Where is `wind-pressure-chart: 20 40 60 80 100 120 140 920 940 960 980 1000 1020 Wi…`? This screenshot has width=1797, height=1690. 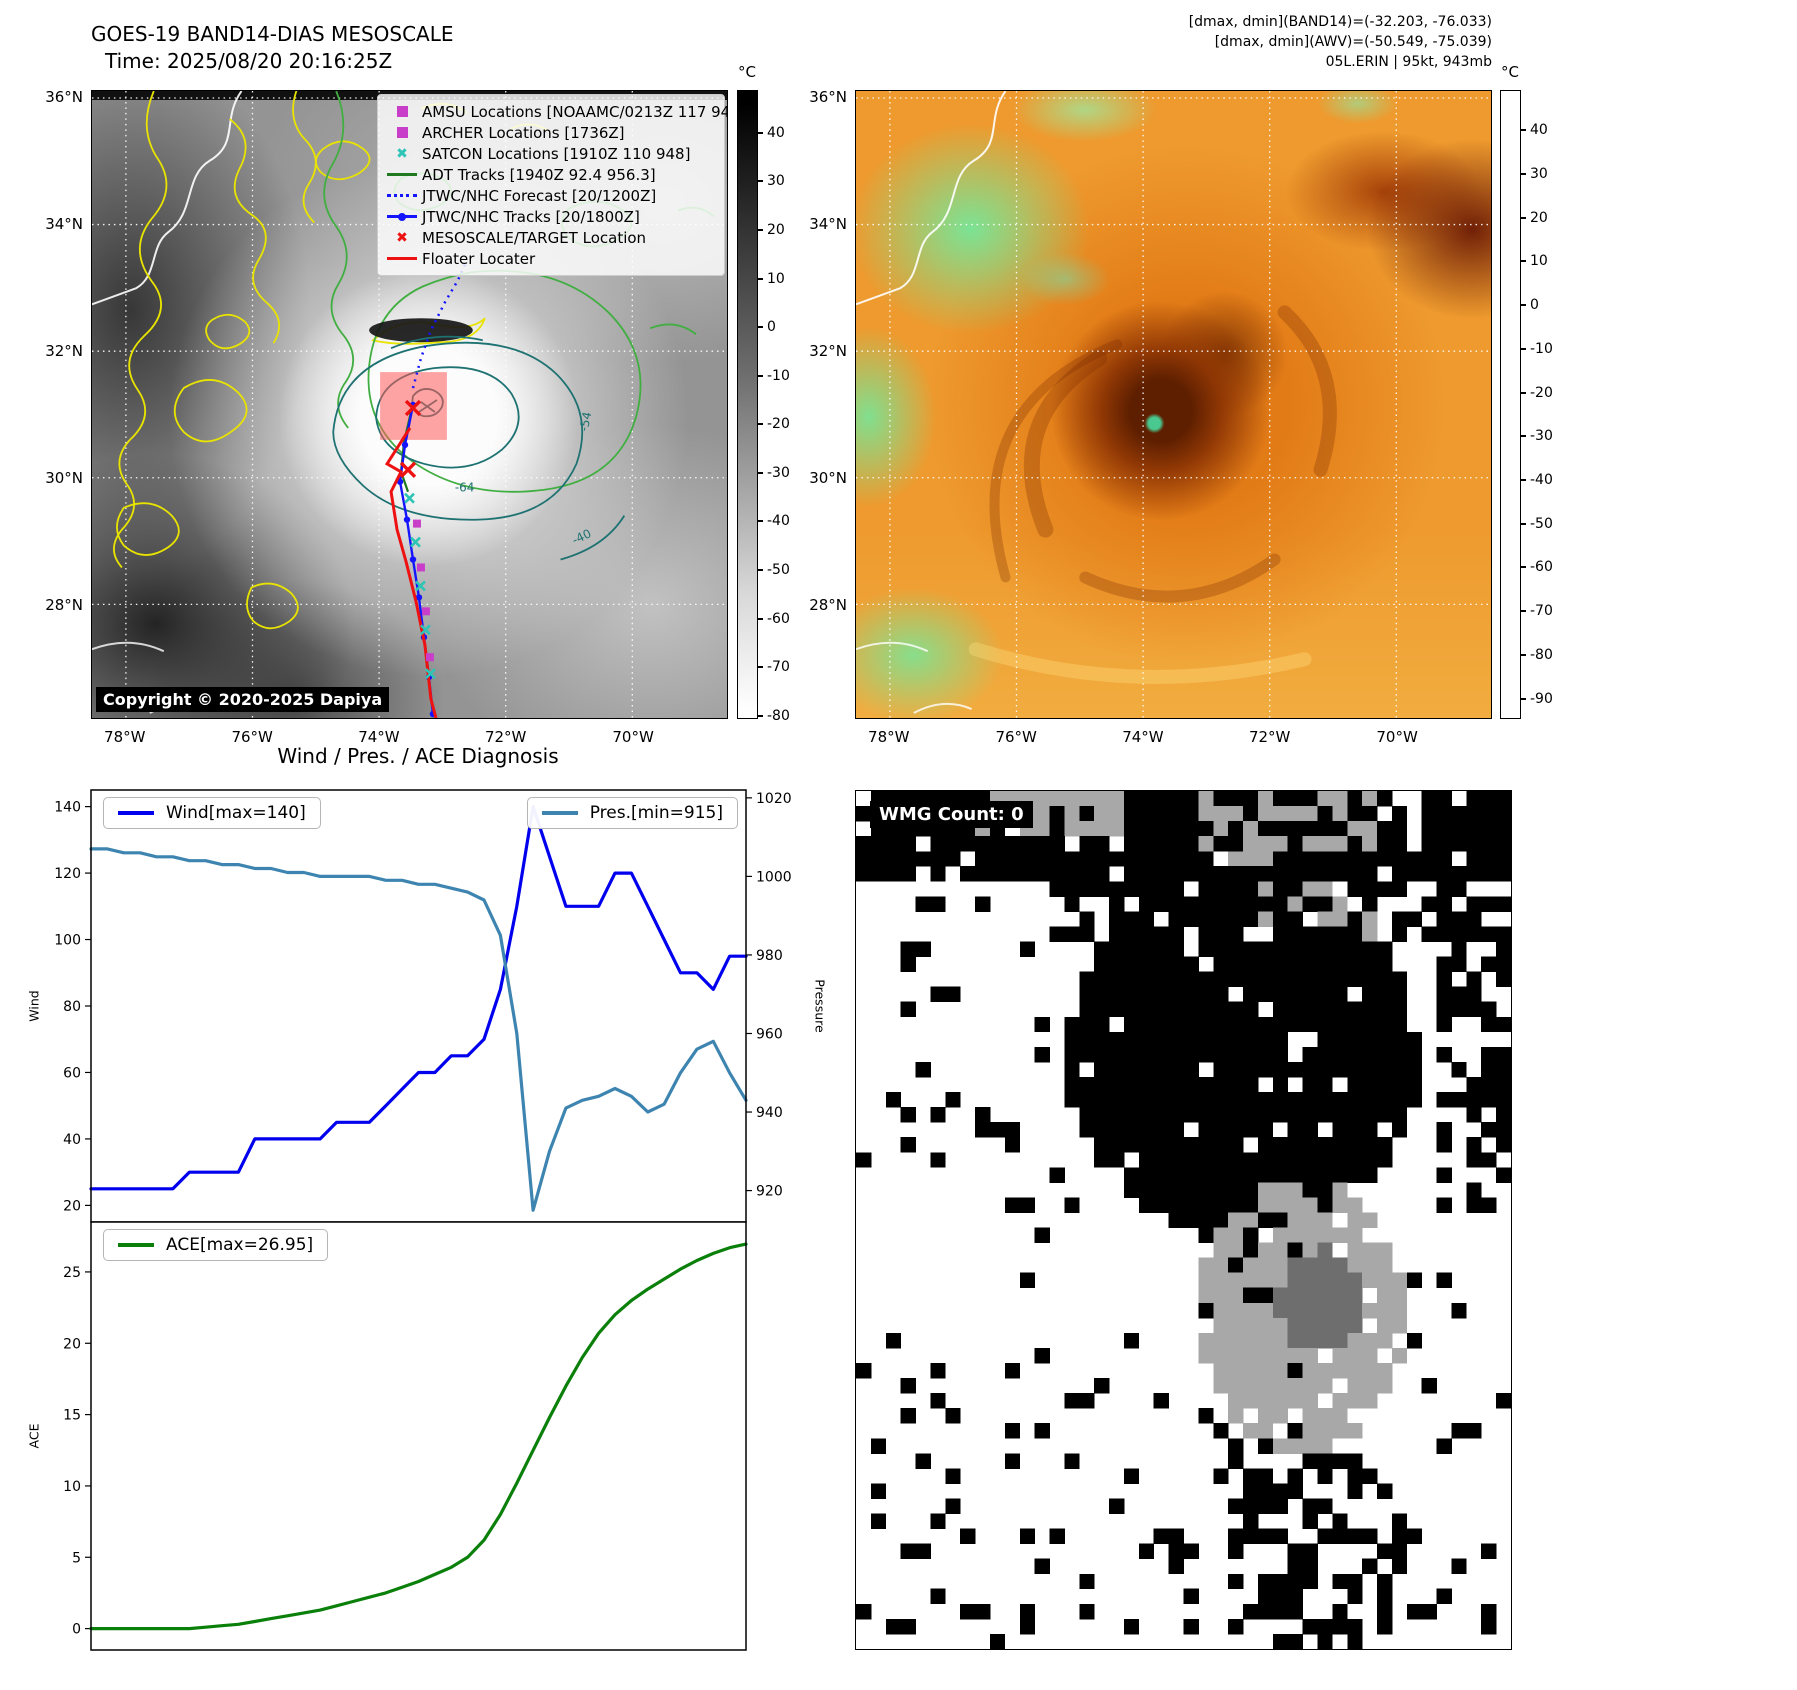 wind-pressure-chart: 20 40 60 80 100 120 140 920 940 960 980 1000 1020 Wi… is located at coordinates (423, 1006).